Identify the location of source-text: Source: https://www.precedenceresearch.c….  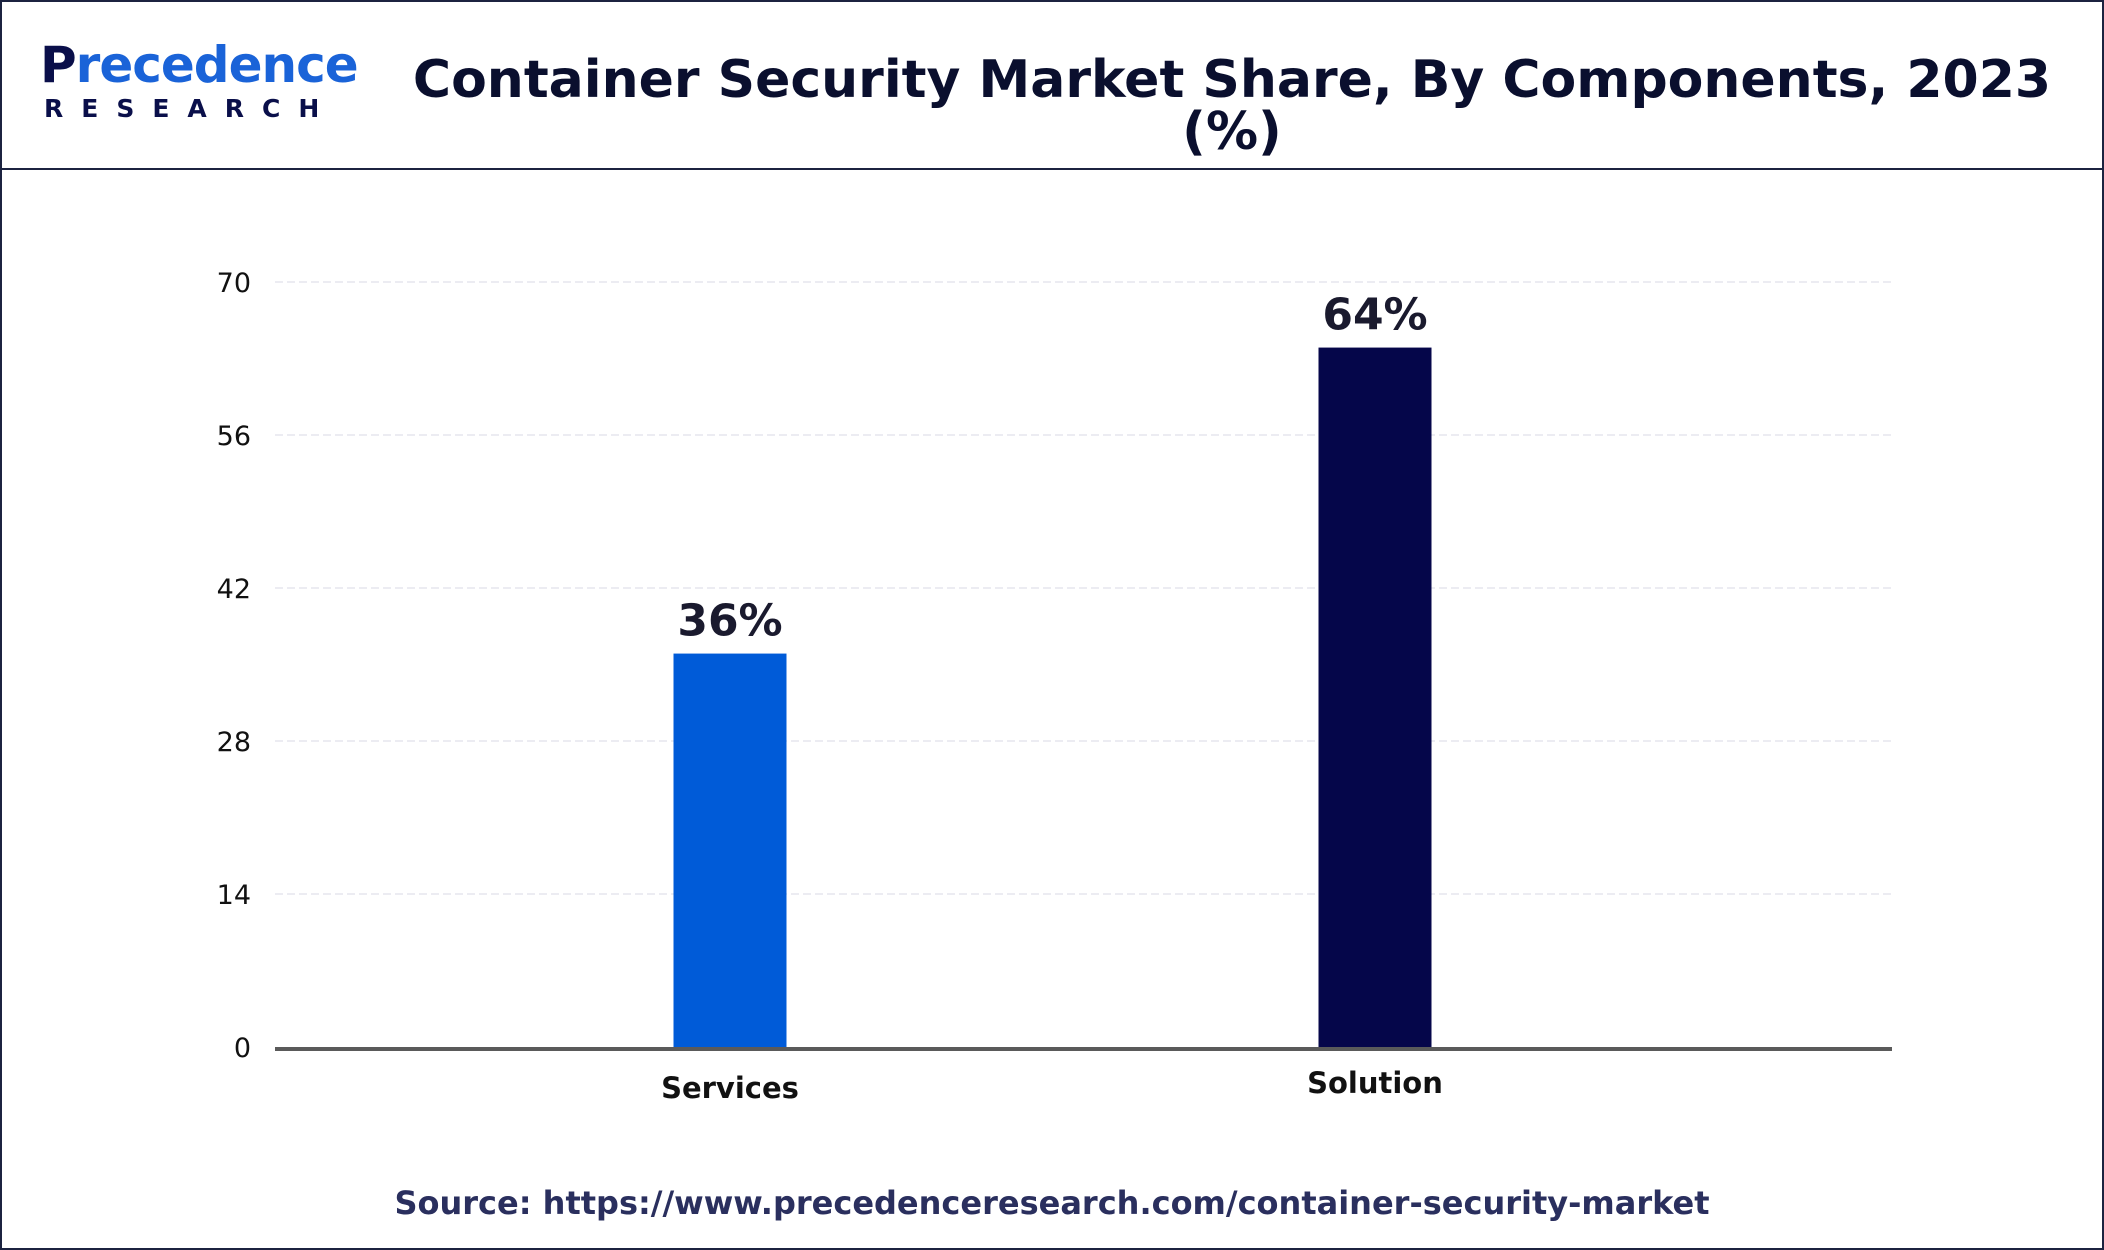
(1052, 1203).